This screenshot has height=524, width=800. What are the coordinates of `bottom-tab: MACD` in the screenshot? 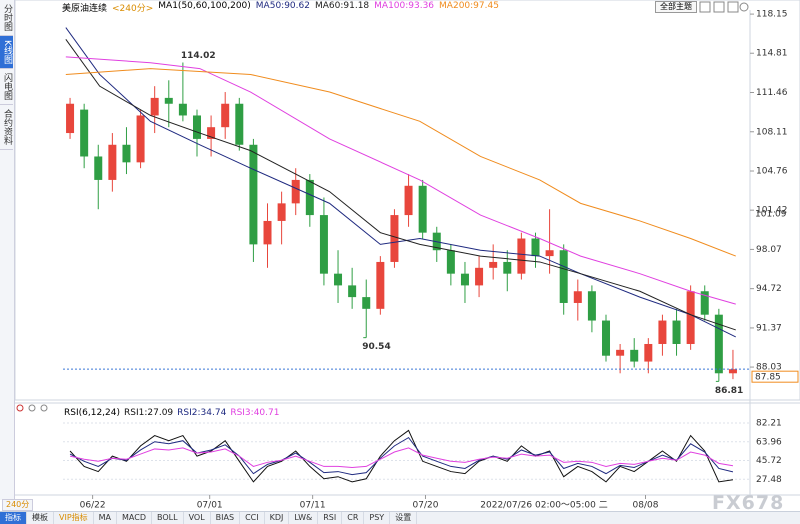 It's located at (135, 518).